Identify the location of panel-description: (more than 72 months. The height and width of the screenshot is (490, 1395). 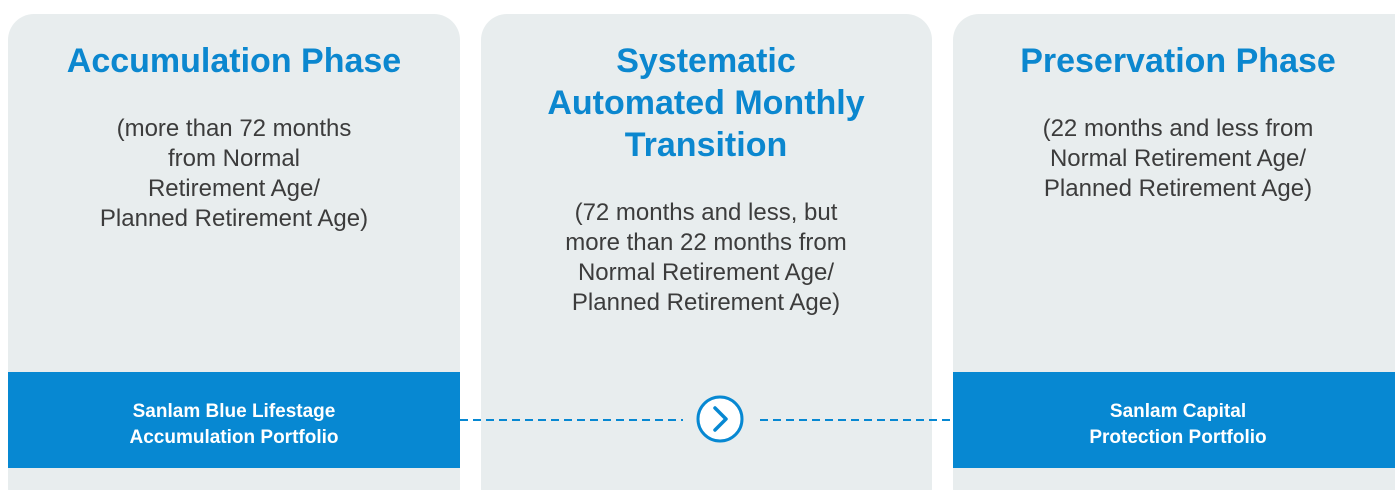
(234, 128).